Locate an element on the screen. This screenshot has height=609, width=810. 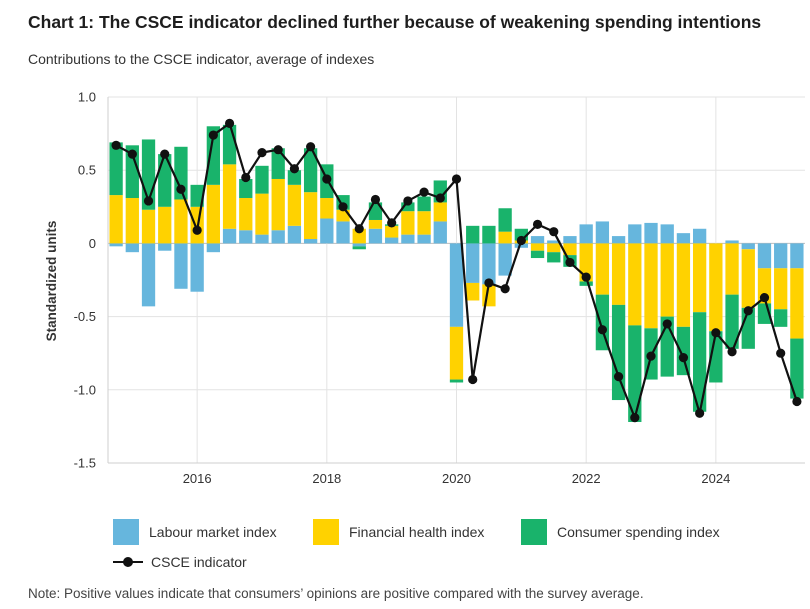
legend-label-financial: Financial health index is located at coordinates (417, 532).